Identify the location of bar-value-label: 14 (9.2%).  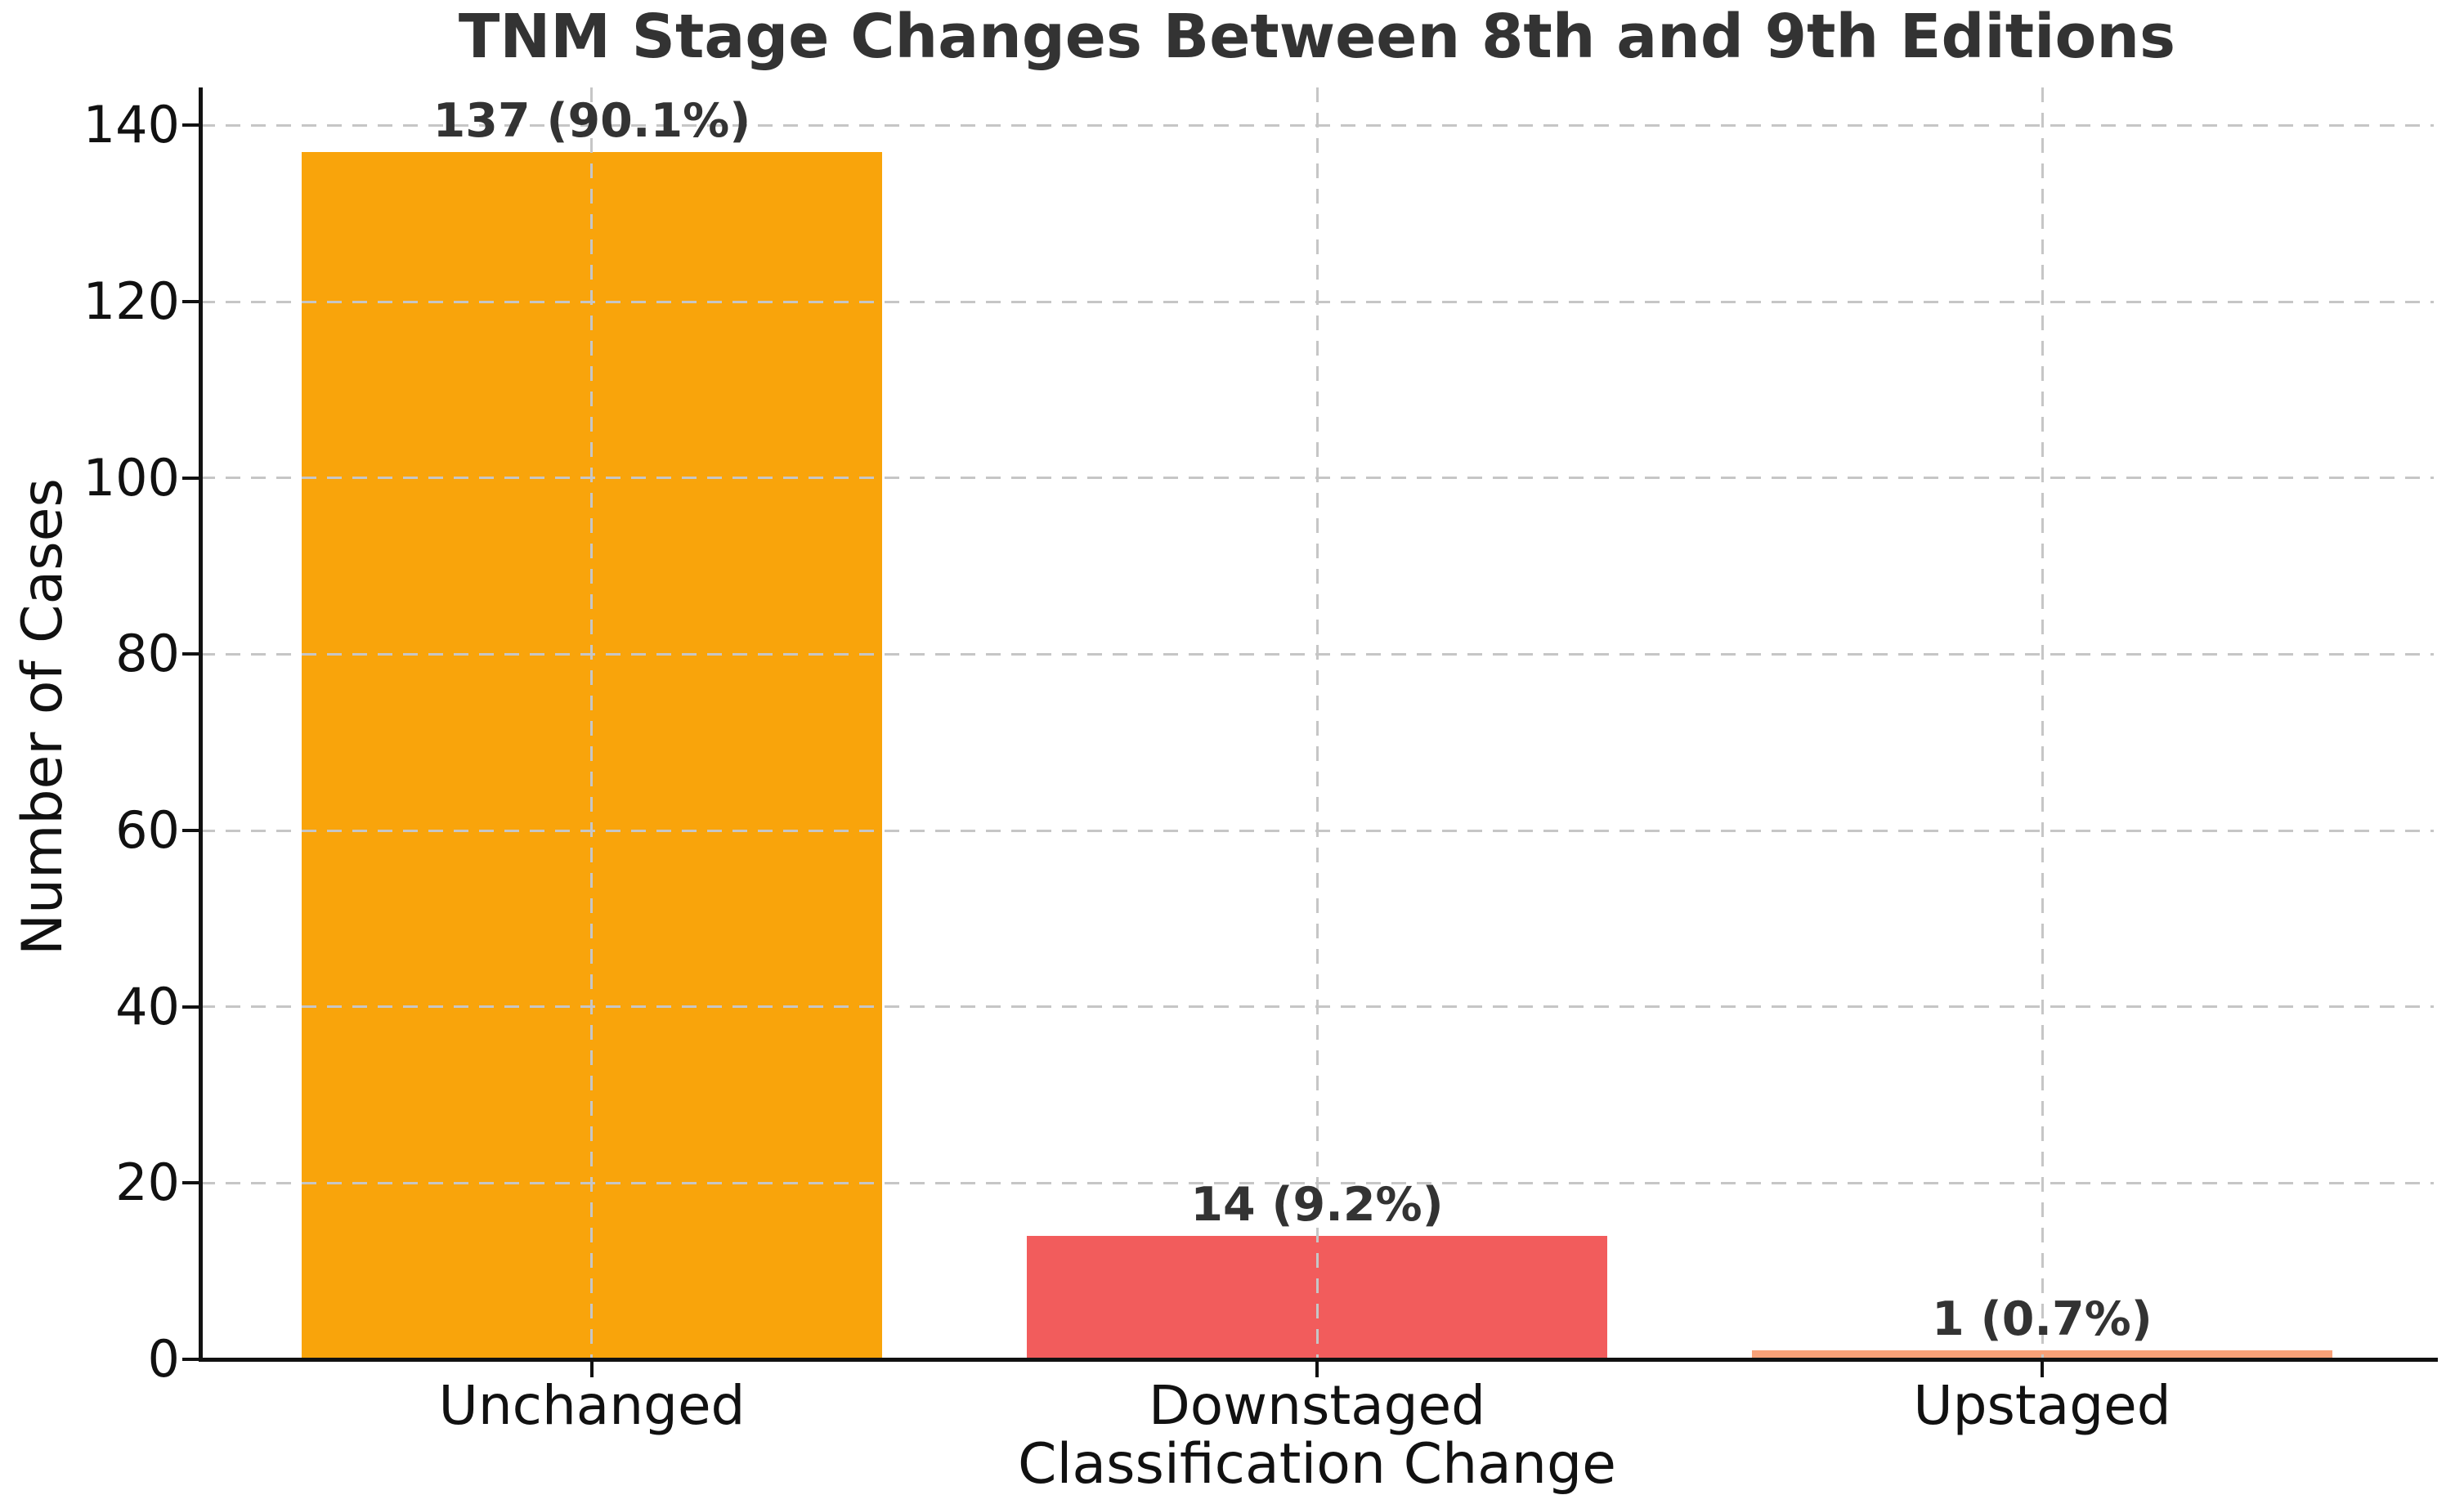
(1317, 1205).